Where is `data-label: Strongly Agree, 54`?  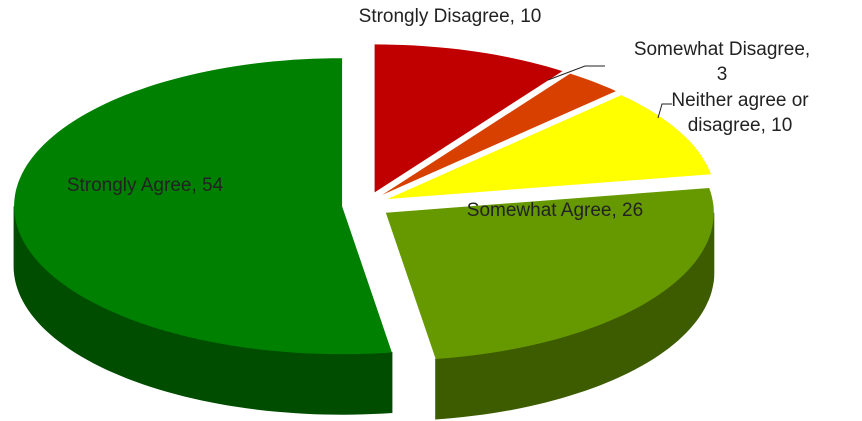 data-label: Strongly Agree, 54 is located at coordinates (145, 185).